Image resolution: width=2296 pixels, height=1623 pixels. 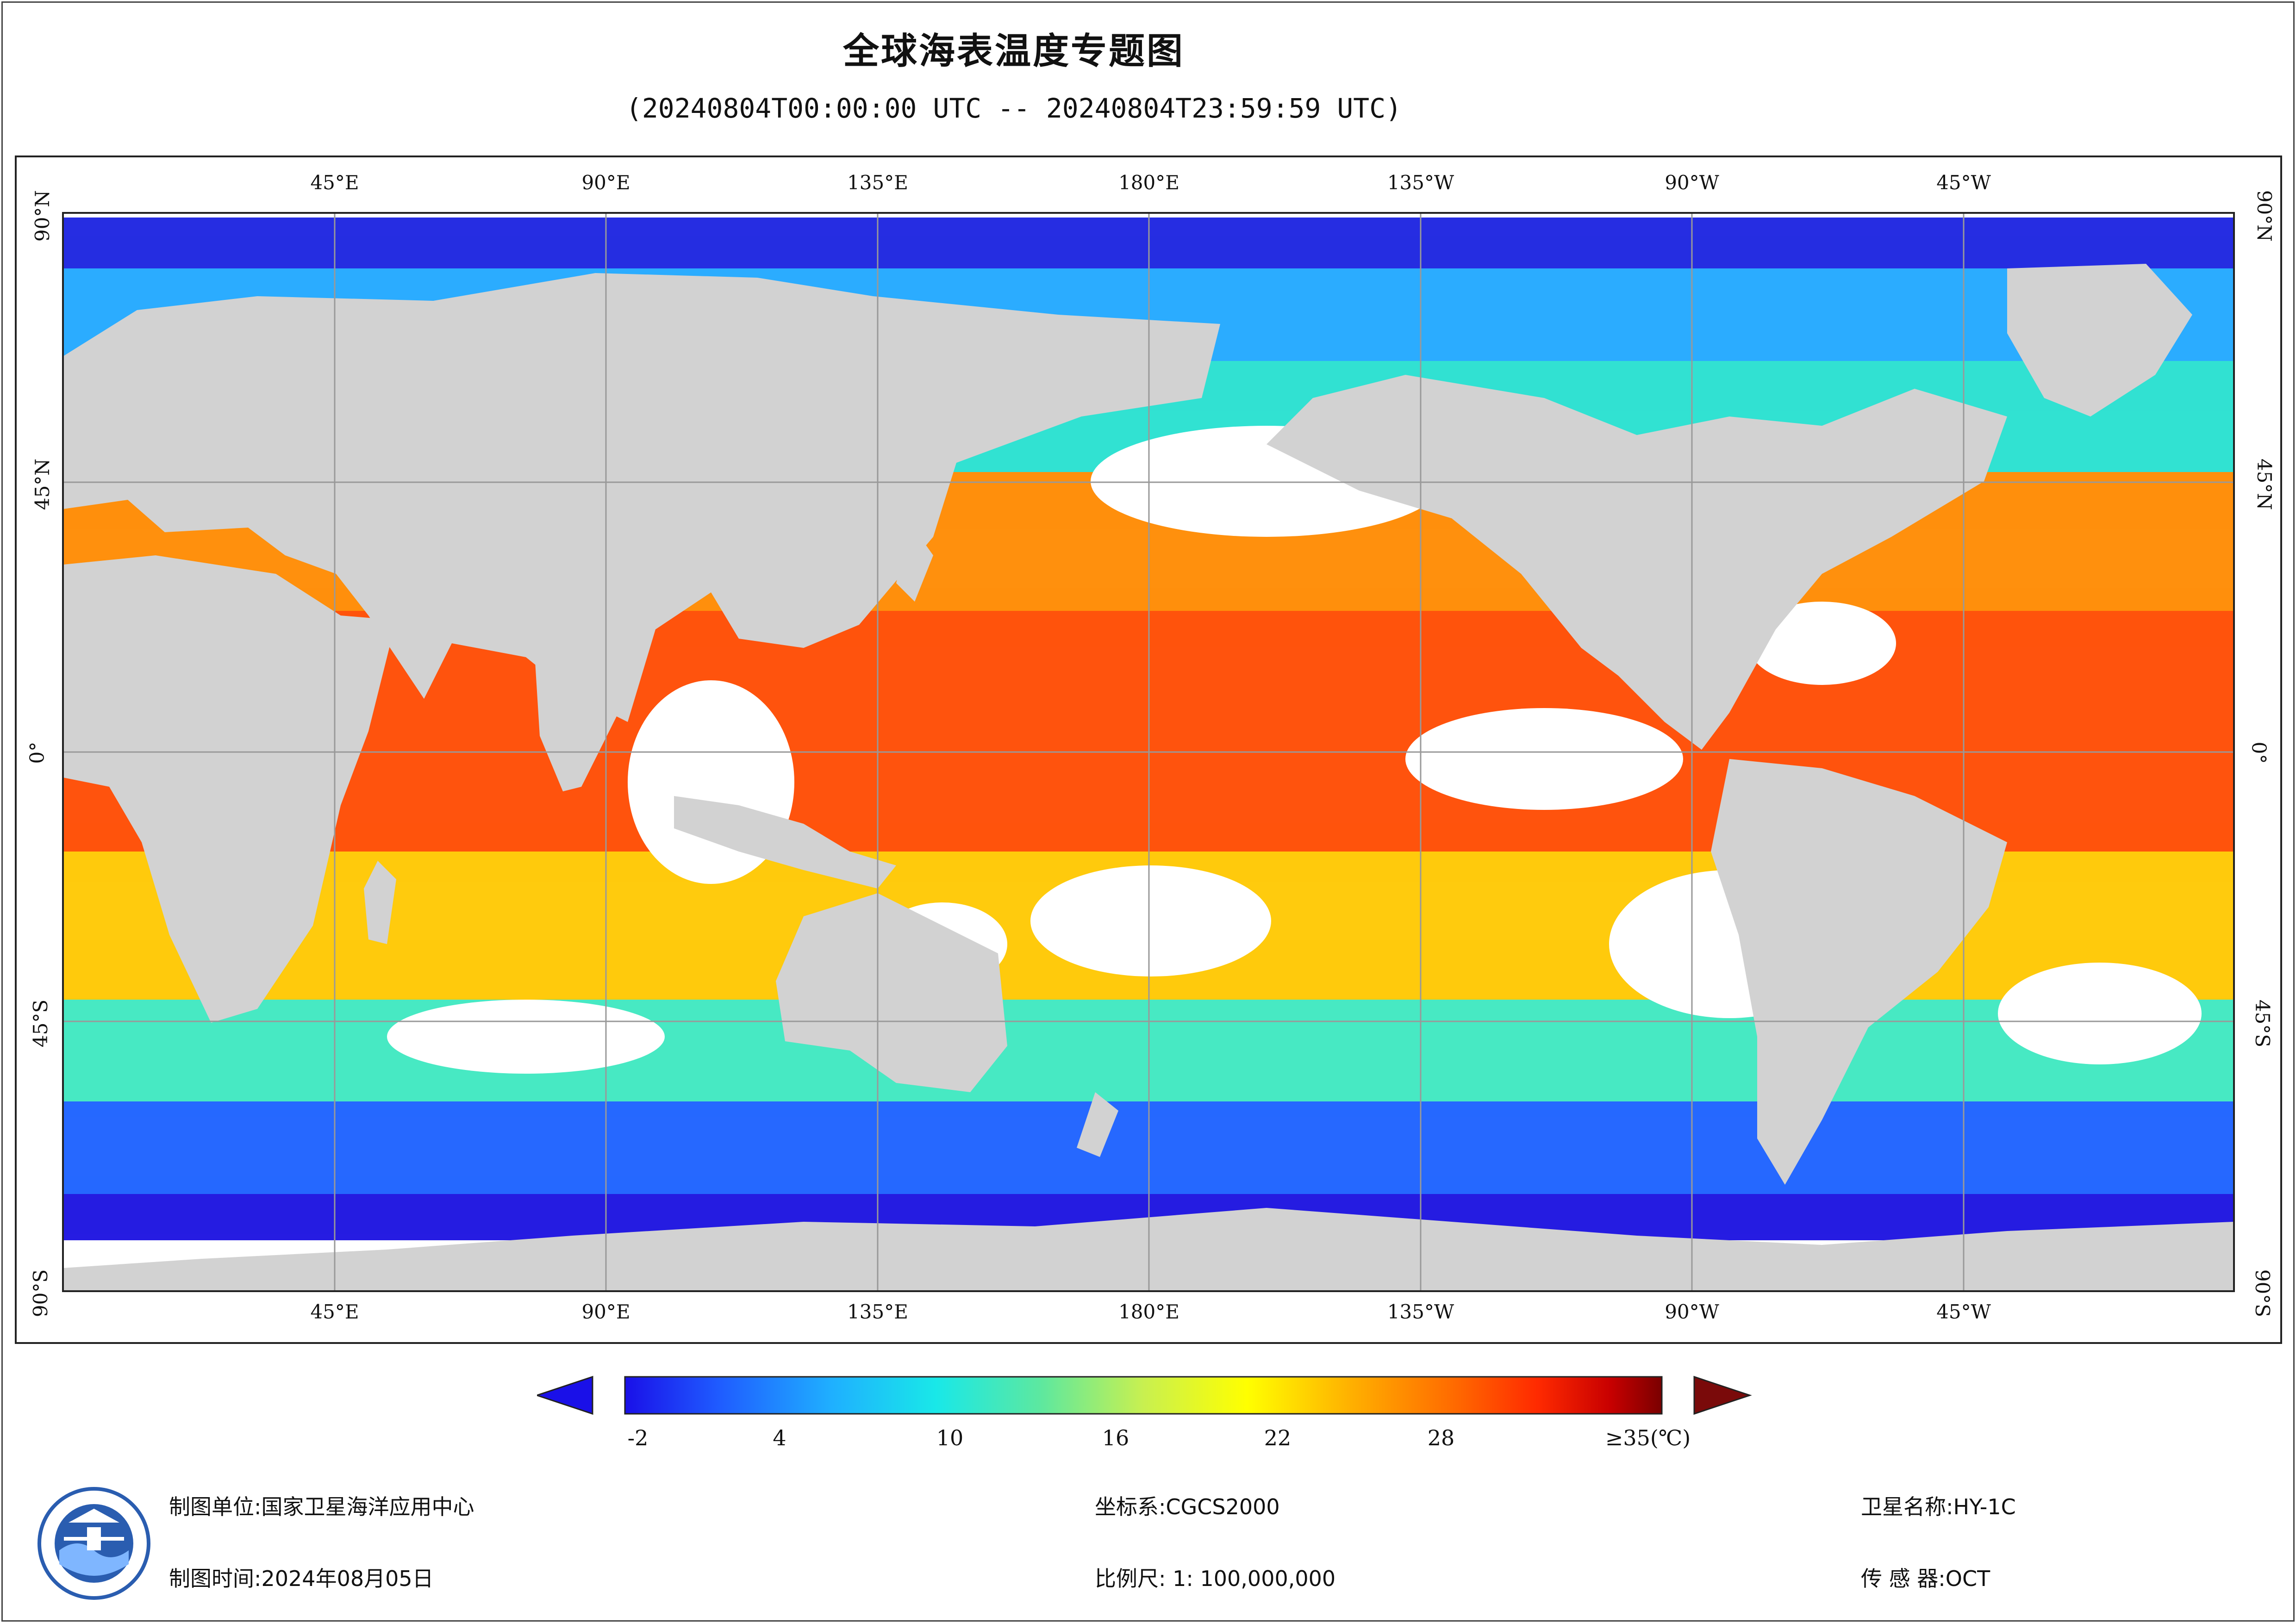 What do you see at coordinates (1097, 1124) in the screenshot?
I see `land-new-zealand` at bounding box center [1097, 1124].